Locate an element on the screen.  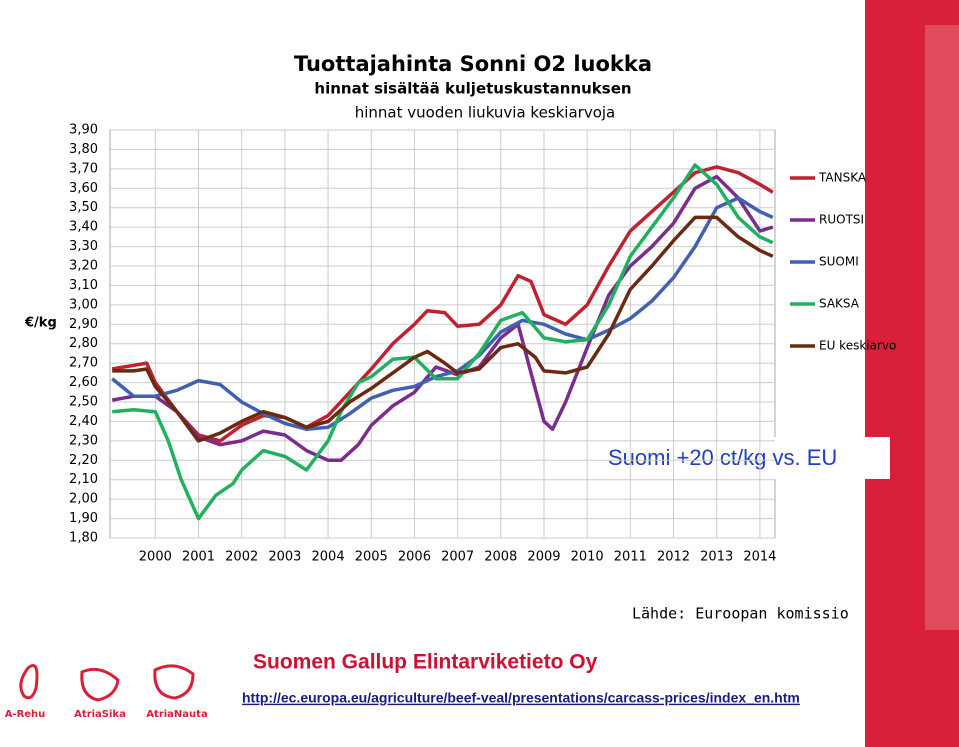
y-tick-label: 3,00 is located at coordinates (83, 304).